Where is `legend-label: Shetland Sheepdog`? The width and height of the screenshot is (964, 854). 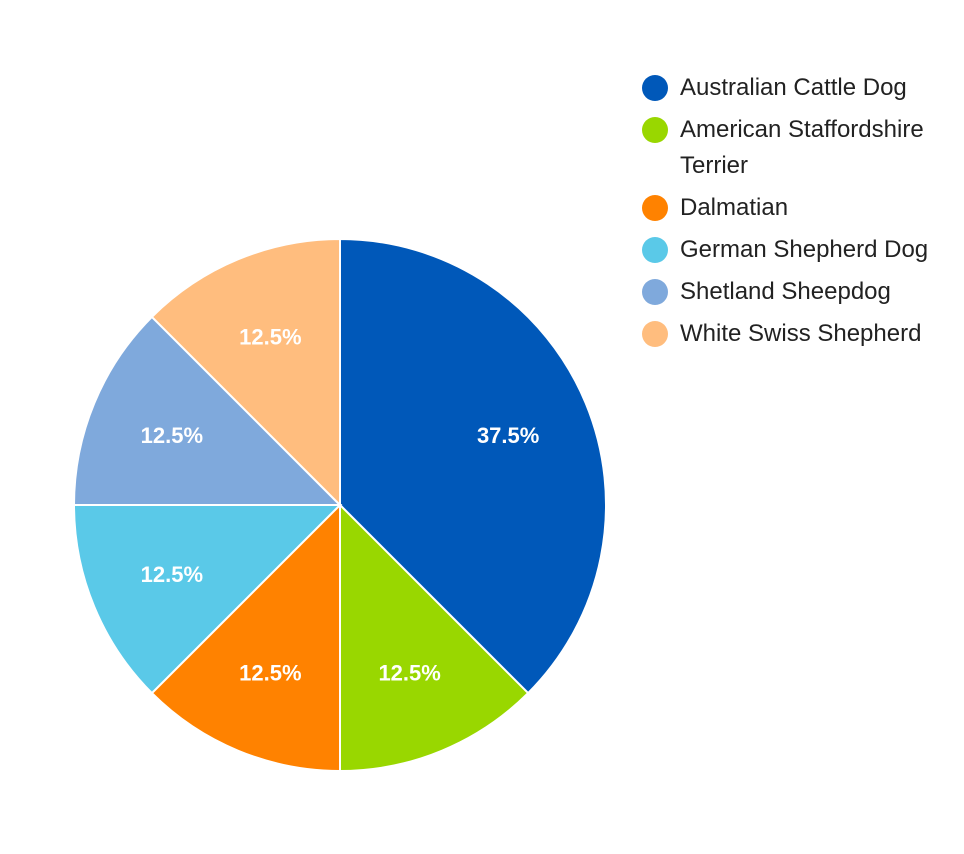 legend-label: Shetland Sheepdog is located at coordinates (785, 291).